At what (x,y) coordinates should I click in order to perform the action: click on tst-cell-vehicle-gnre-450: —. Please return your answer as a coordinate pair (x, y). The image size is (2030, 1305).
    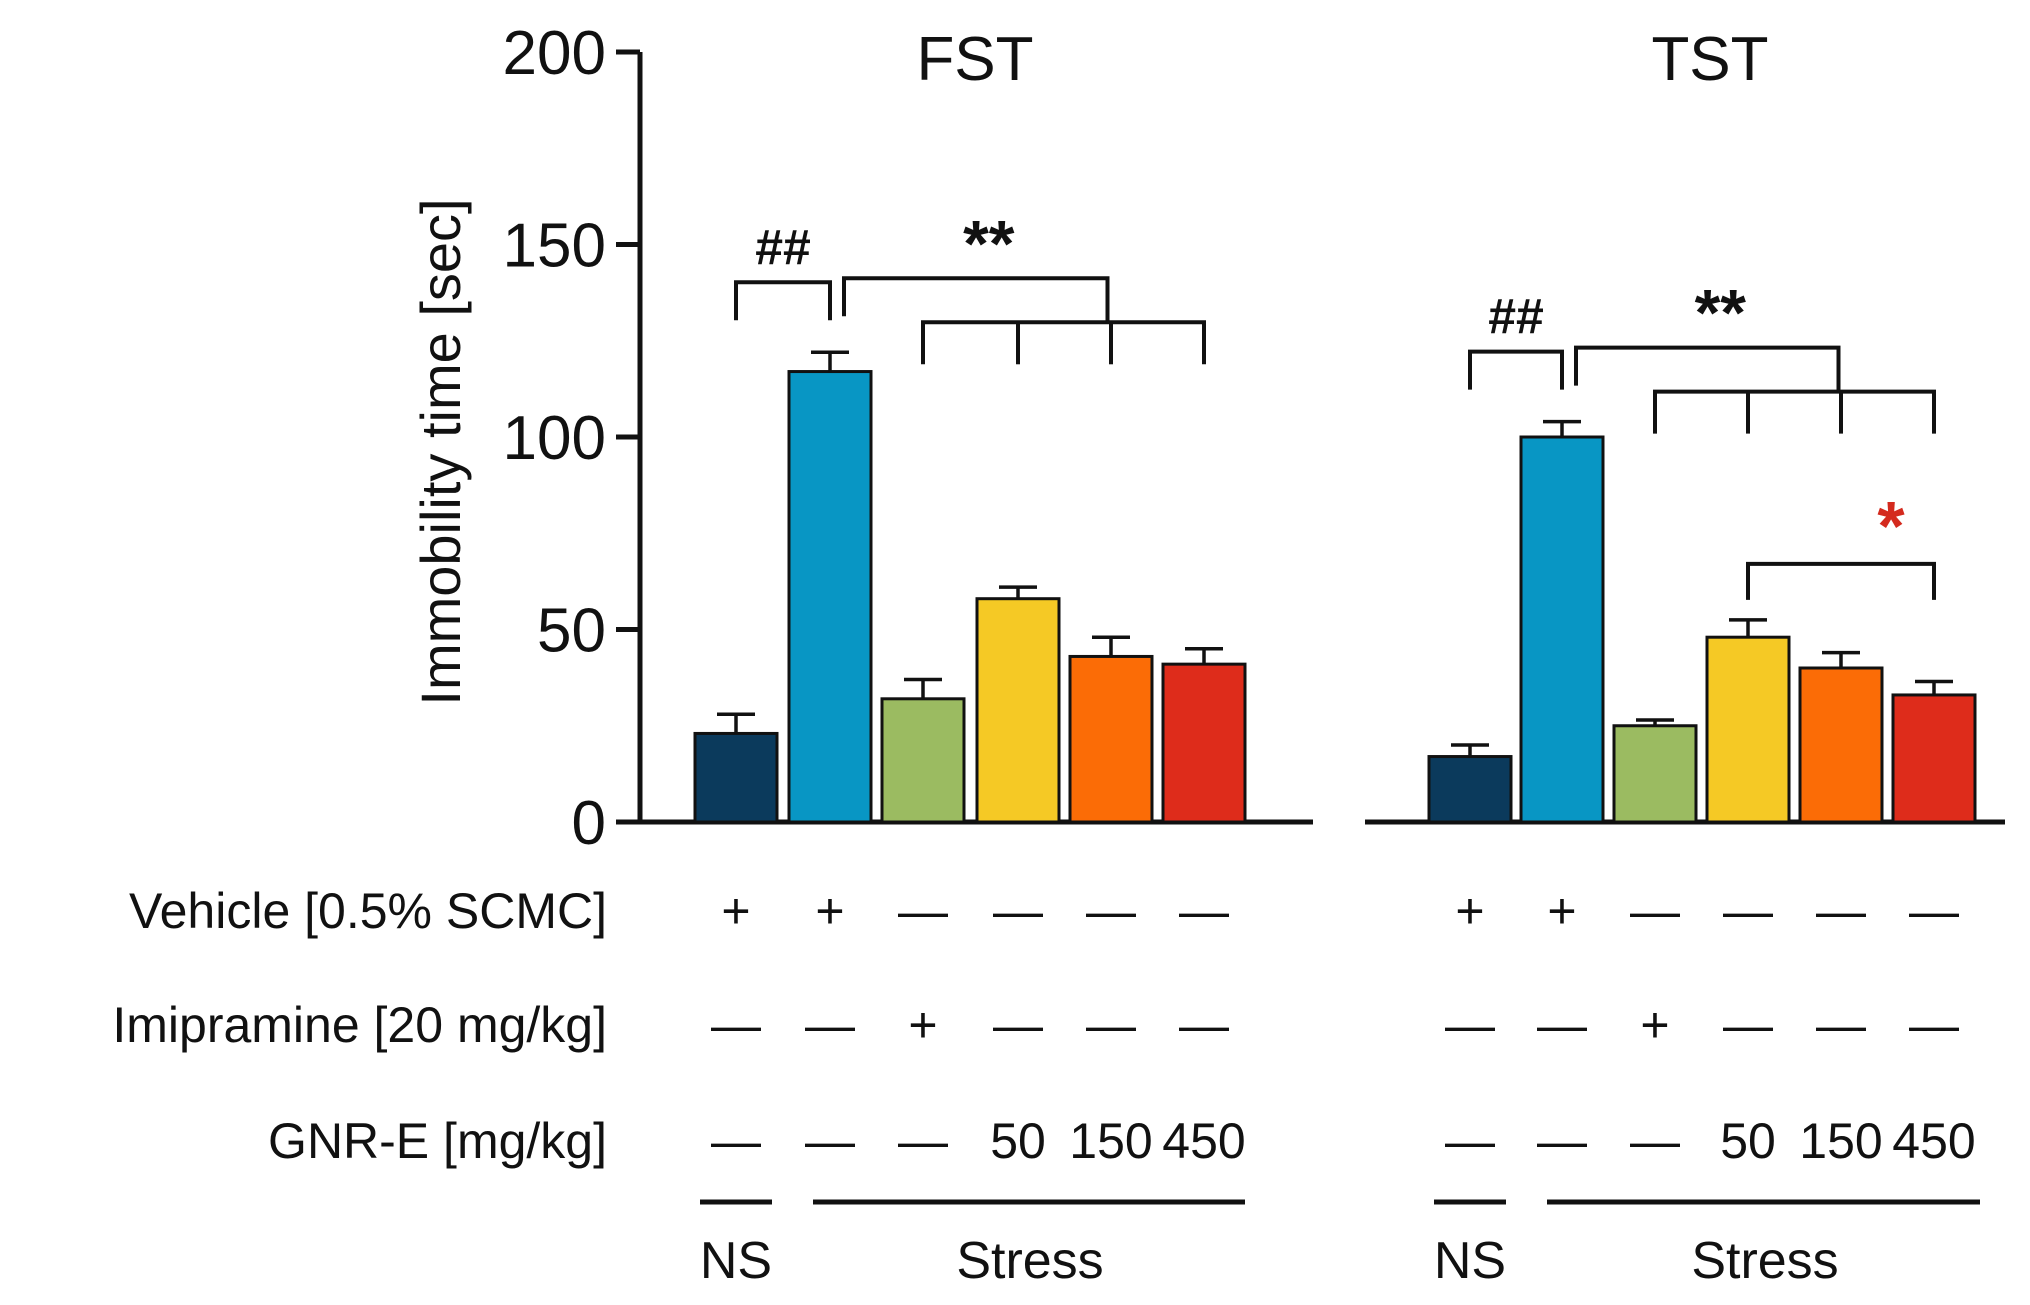
    Looking at the image, I should click on (1934, 911).